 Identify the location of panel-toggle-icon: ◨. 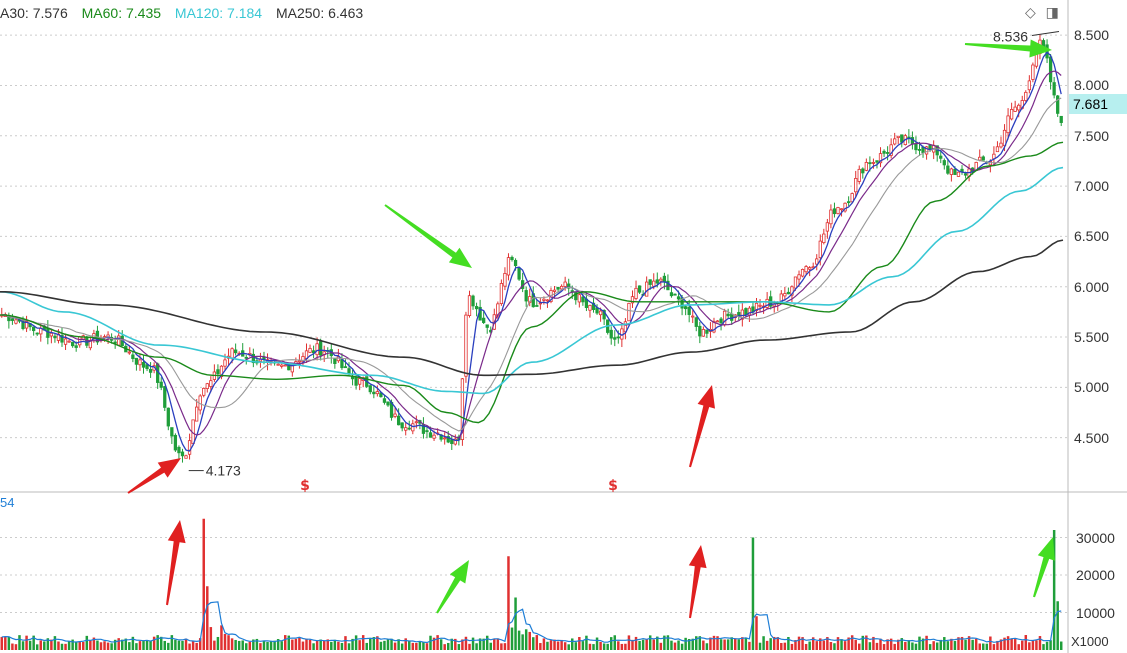
(1052, 12).